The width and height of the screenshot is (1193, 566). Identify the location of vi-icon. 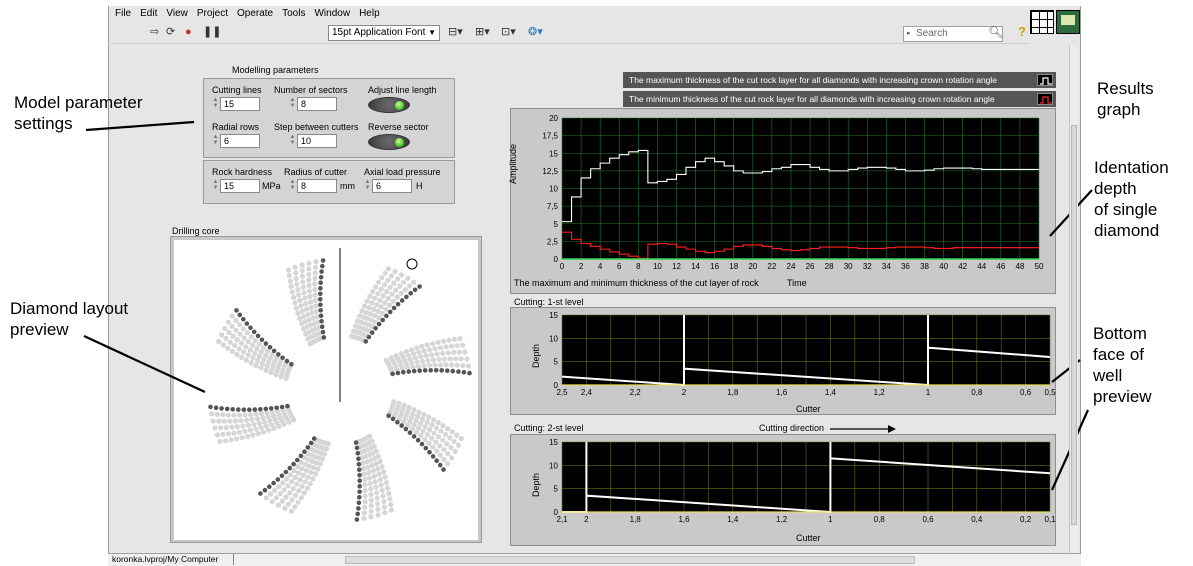
(1068, 22).